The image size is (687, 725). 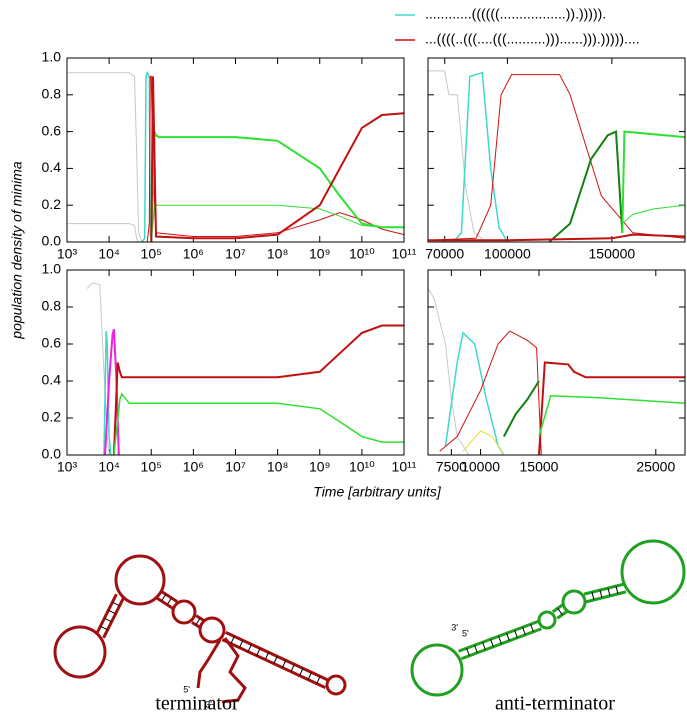 I want to click on panel: 70000 100000 150000, so click(x=555, y=159).